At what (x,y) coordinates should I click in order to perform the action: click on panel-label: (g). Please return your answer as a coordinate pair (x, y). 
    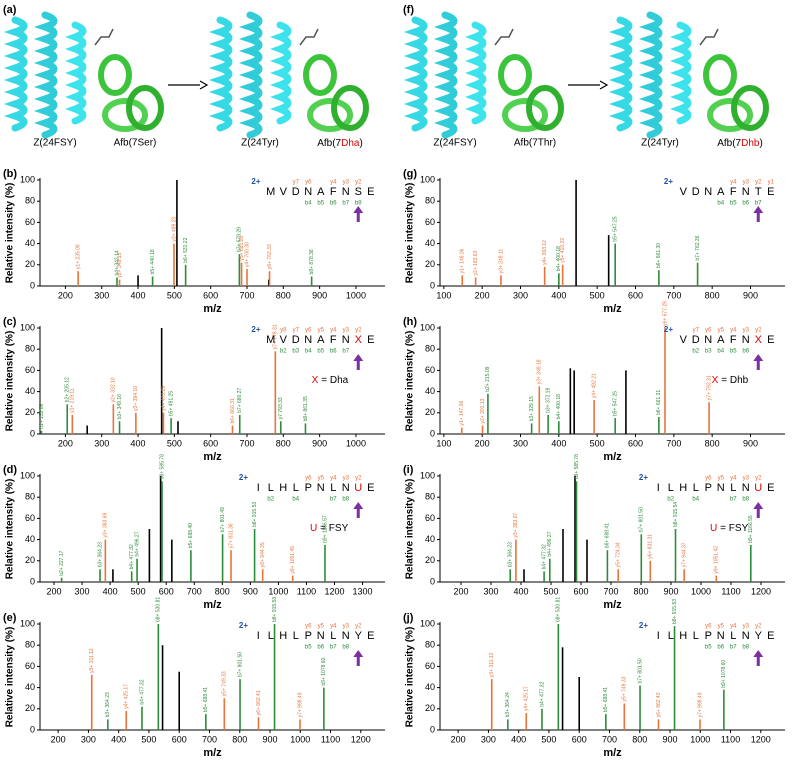
    Looking at the image, I should click on (410, 174).